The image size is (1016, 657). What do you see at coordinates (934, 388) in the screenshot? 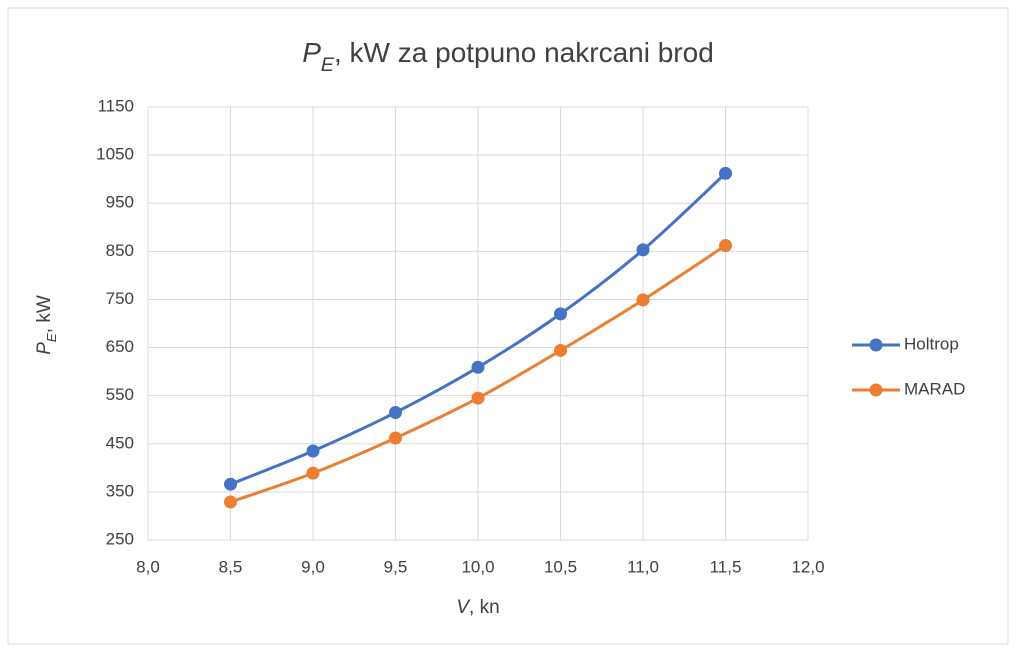
I see `legend-label: MARAD` at bounding box center [934, 388].